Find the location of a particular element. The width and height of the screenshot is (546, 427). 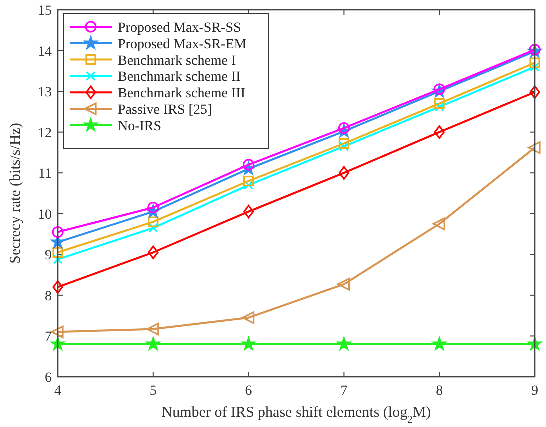

y-tick-label: 14 is located at coordinates (45, 52).